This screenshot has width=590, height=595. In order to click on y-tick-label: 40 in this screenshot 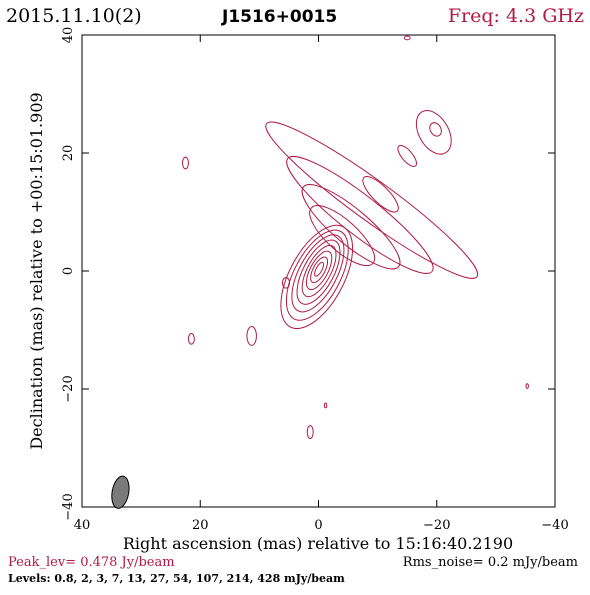, I will do `click(68, 35)`.